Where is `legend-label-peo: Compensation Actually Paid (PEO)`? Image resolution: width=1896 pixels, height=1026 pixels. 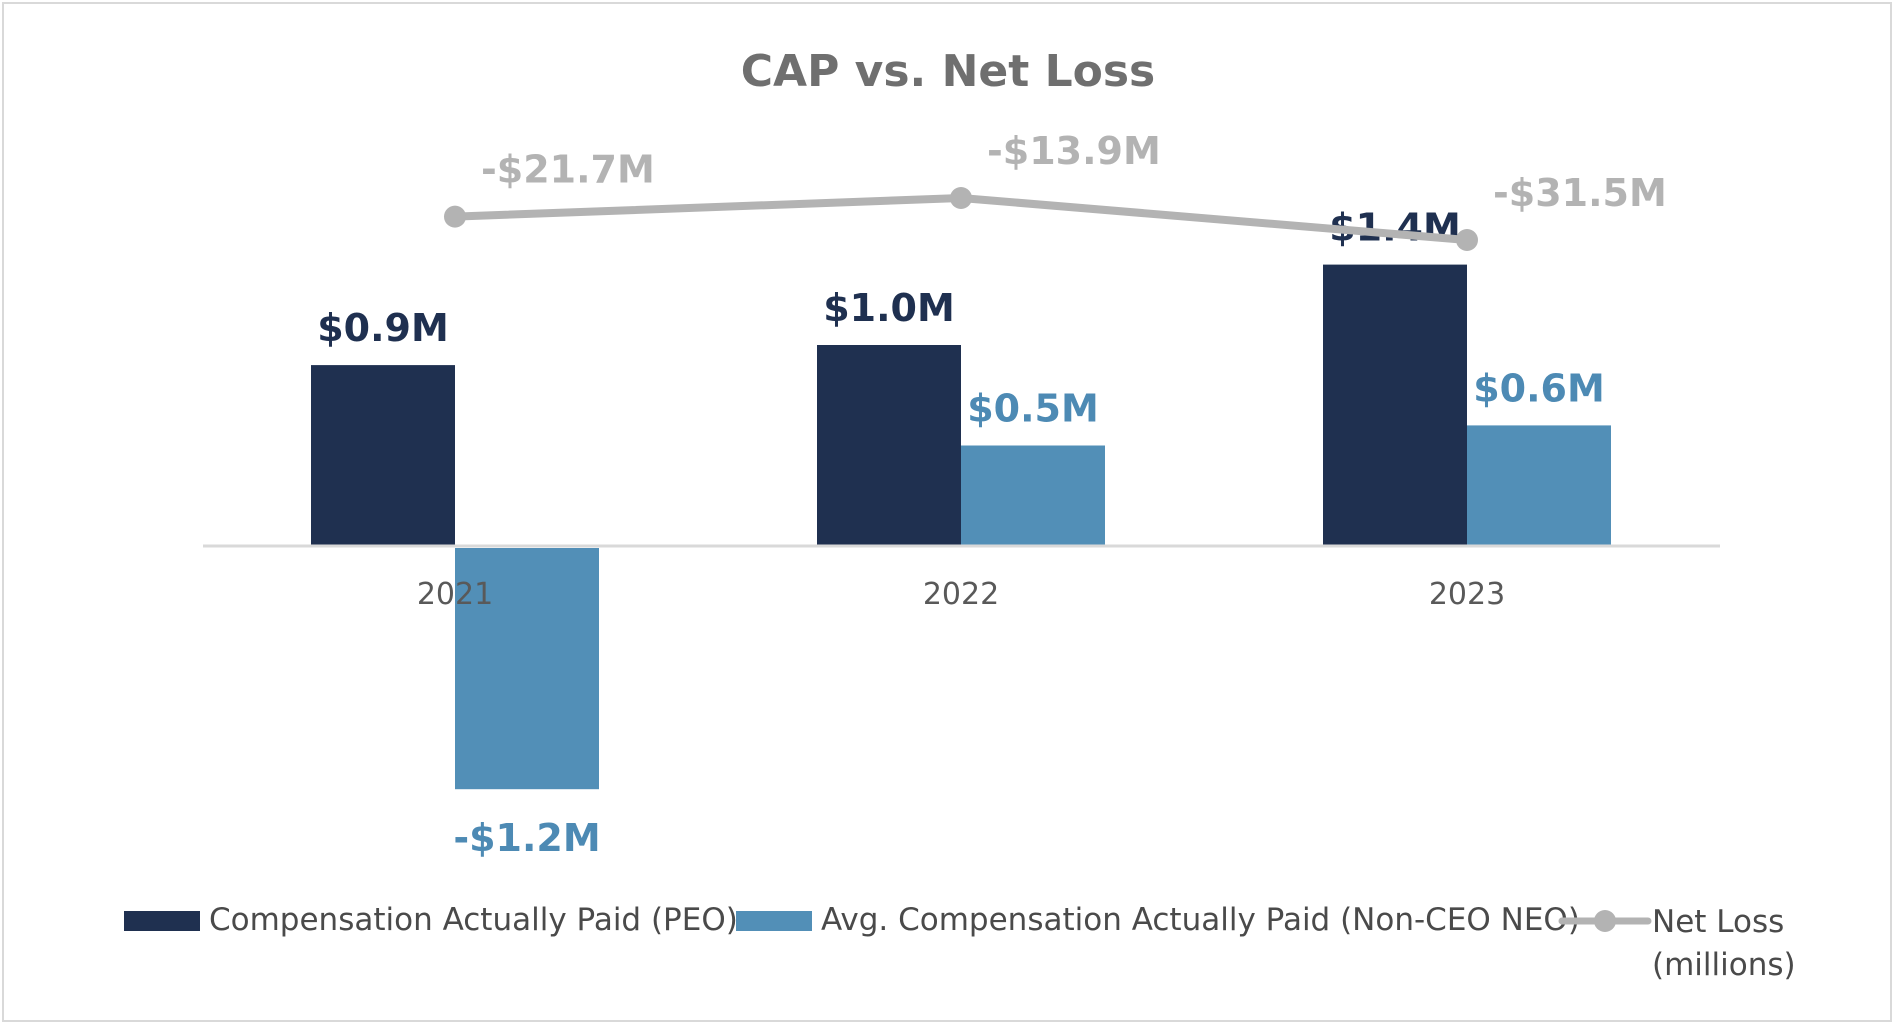 legend-label-peo: Compensation Actually Paid (PEO) is located at coordinates (473, 920).